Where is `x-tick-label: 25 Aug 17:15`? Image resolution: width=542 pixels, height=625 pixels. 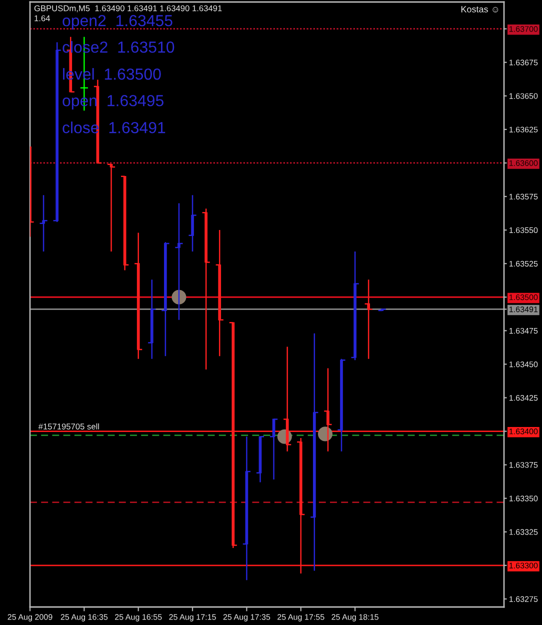
x-tick-label: 25 Aug 17:15 is located at coordinates (192, 618).